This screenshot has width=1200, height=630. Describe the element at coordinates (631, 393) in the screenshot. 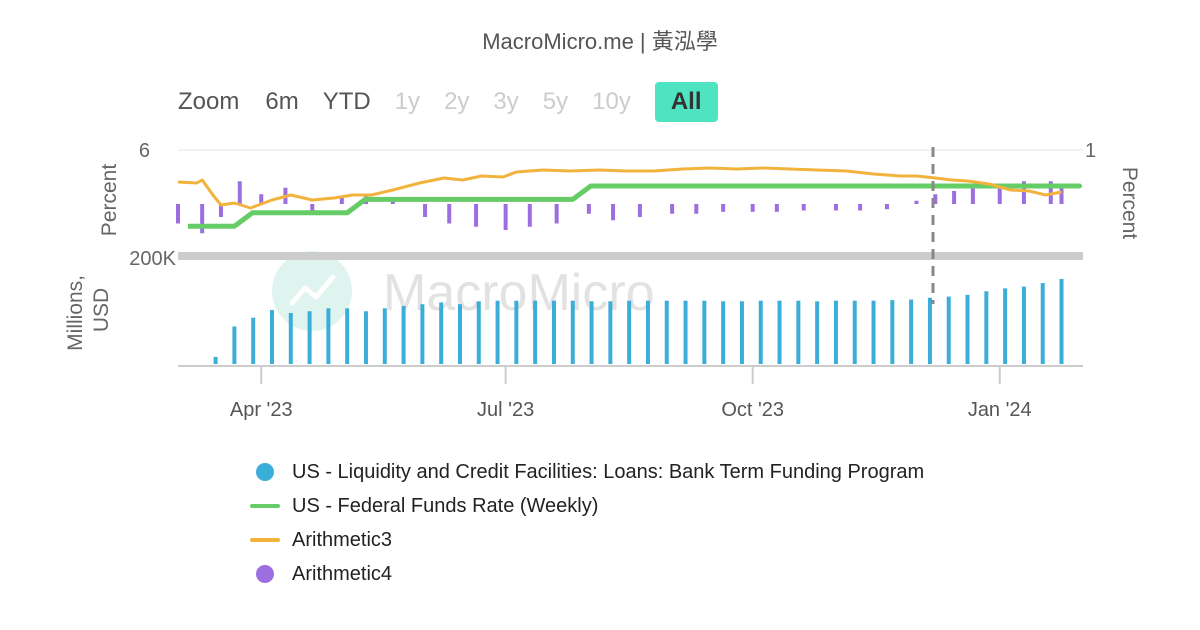

I see `x-axis-ticks: Apr '23 Jul '23 Oct '23 Jan '24` at that location.